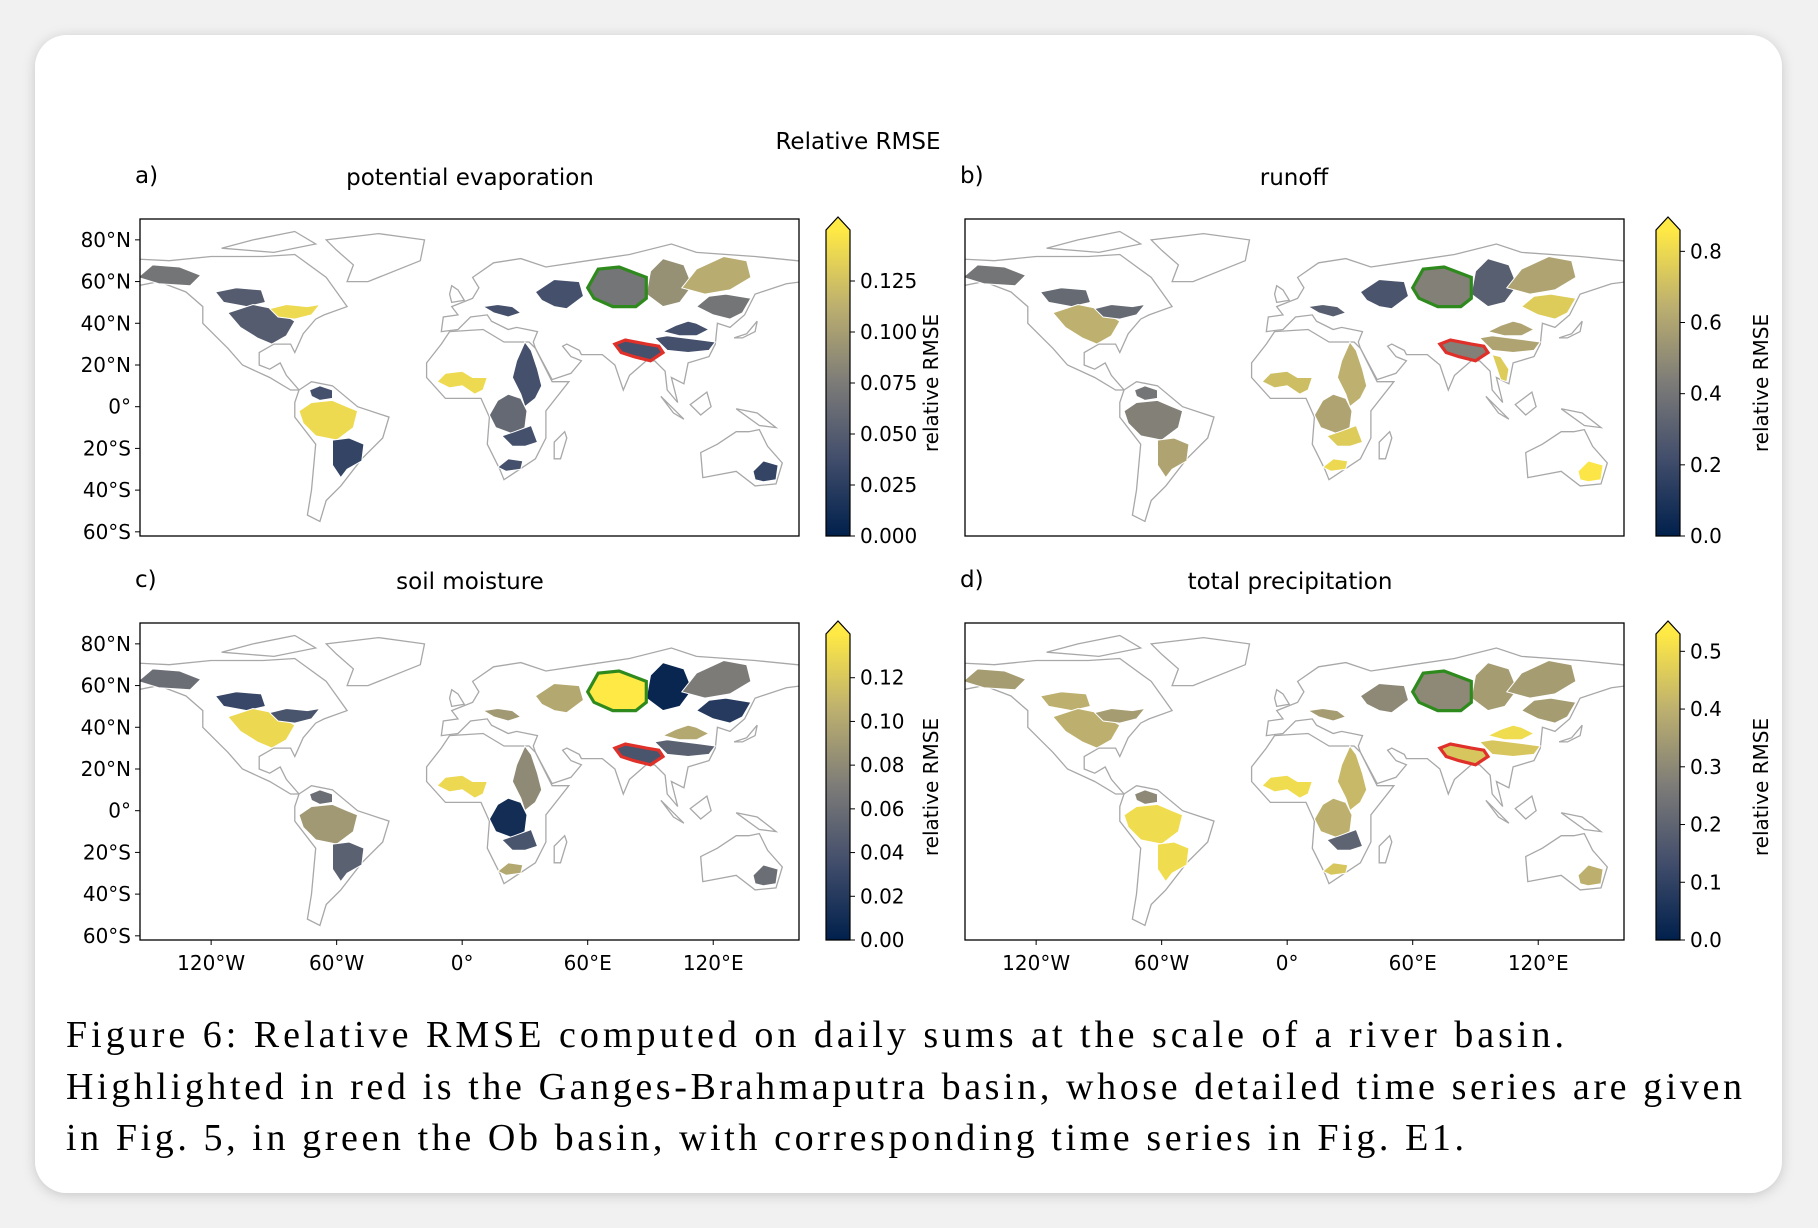  I want to click on y-tick-label: 60°S, so click(107, 532).